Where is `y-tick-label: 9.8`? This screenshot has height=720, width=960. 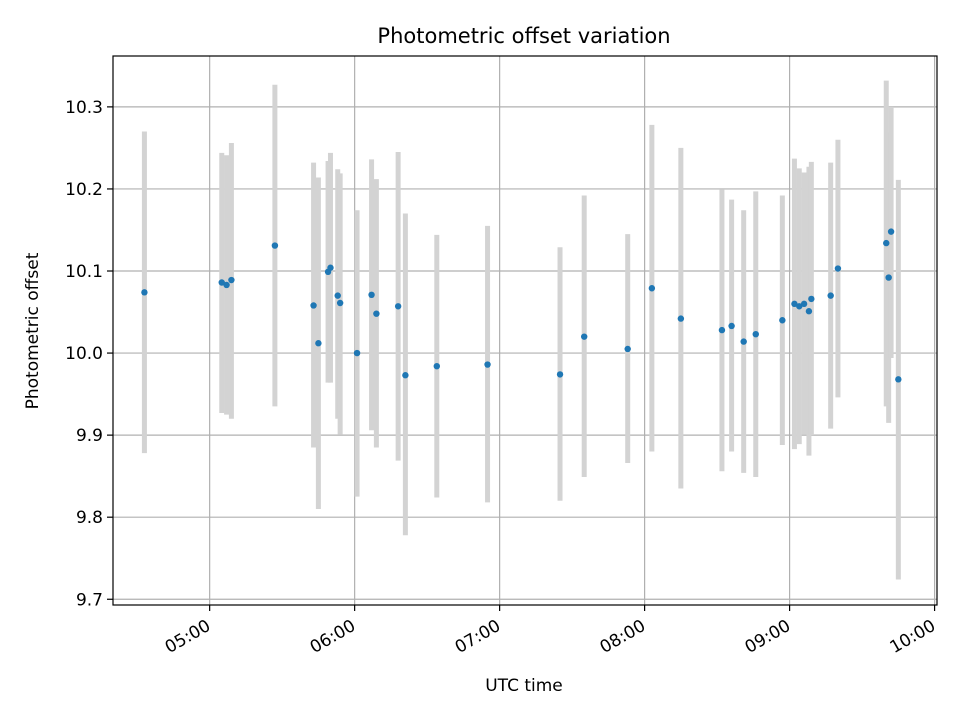
y-tick-label: 9.8 is located at coordinates (89, 518).